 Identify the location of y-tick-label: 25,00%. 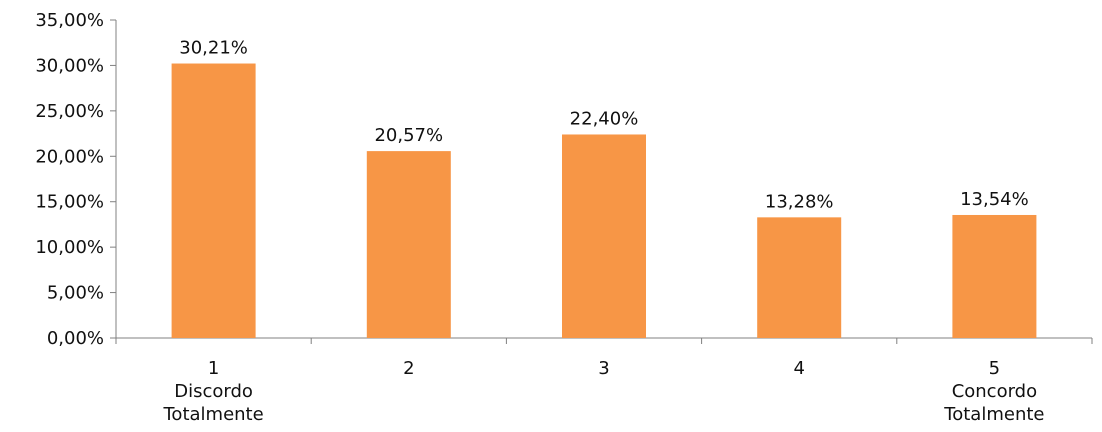
(69, 111).